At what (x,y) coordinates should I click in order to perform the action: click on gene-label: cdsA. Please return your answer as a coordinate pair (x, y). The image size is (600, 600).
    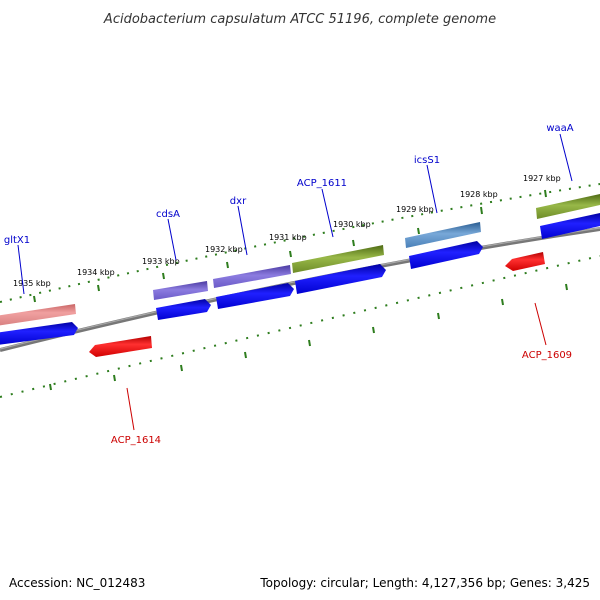
    Looking at the image, I should click on (168, 214).